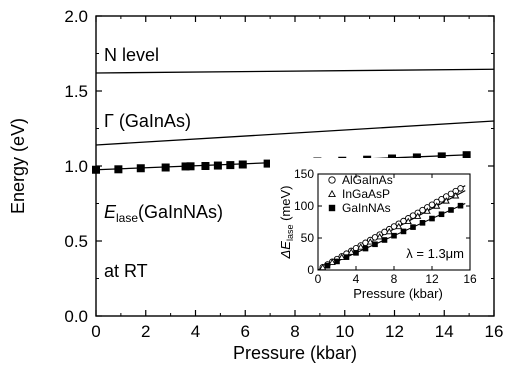 The width and height of the screenshot is (506, 376). What do you see at coordinates (76, 316) in the screenshot?
I see `y-tick-label: 0.0` at bounding box center [76, 316].